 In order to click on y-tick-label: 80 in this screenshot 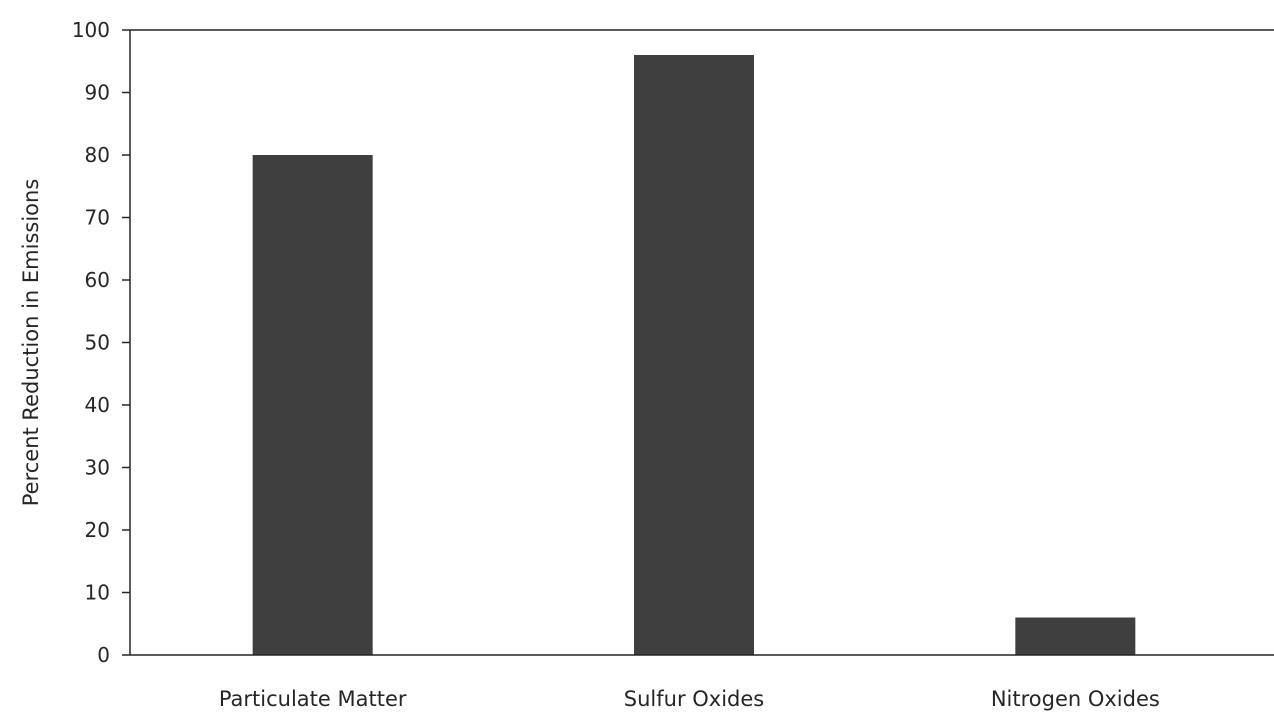, I will do `click(97, 155)`.